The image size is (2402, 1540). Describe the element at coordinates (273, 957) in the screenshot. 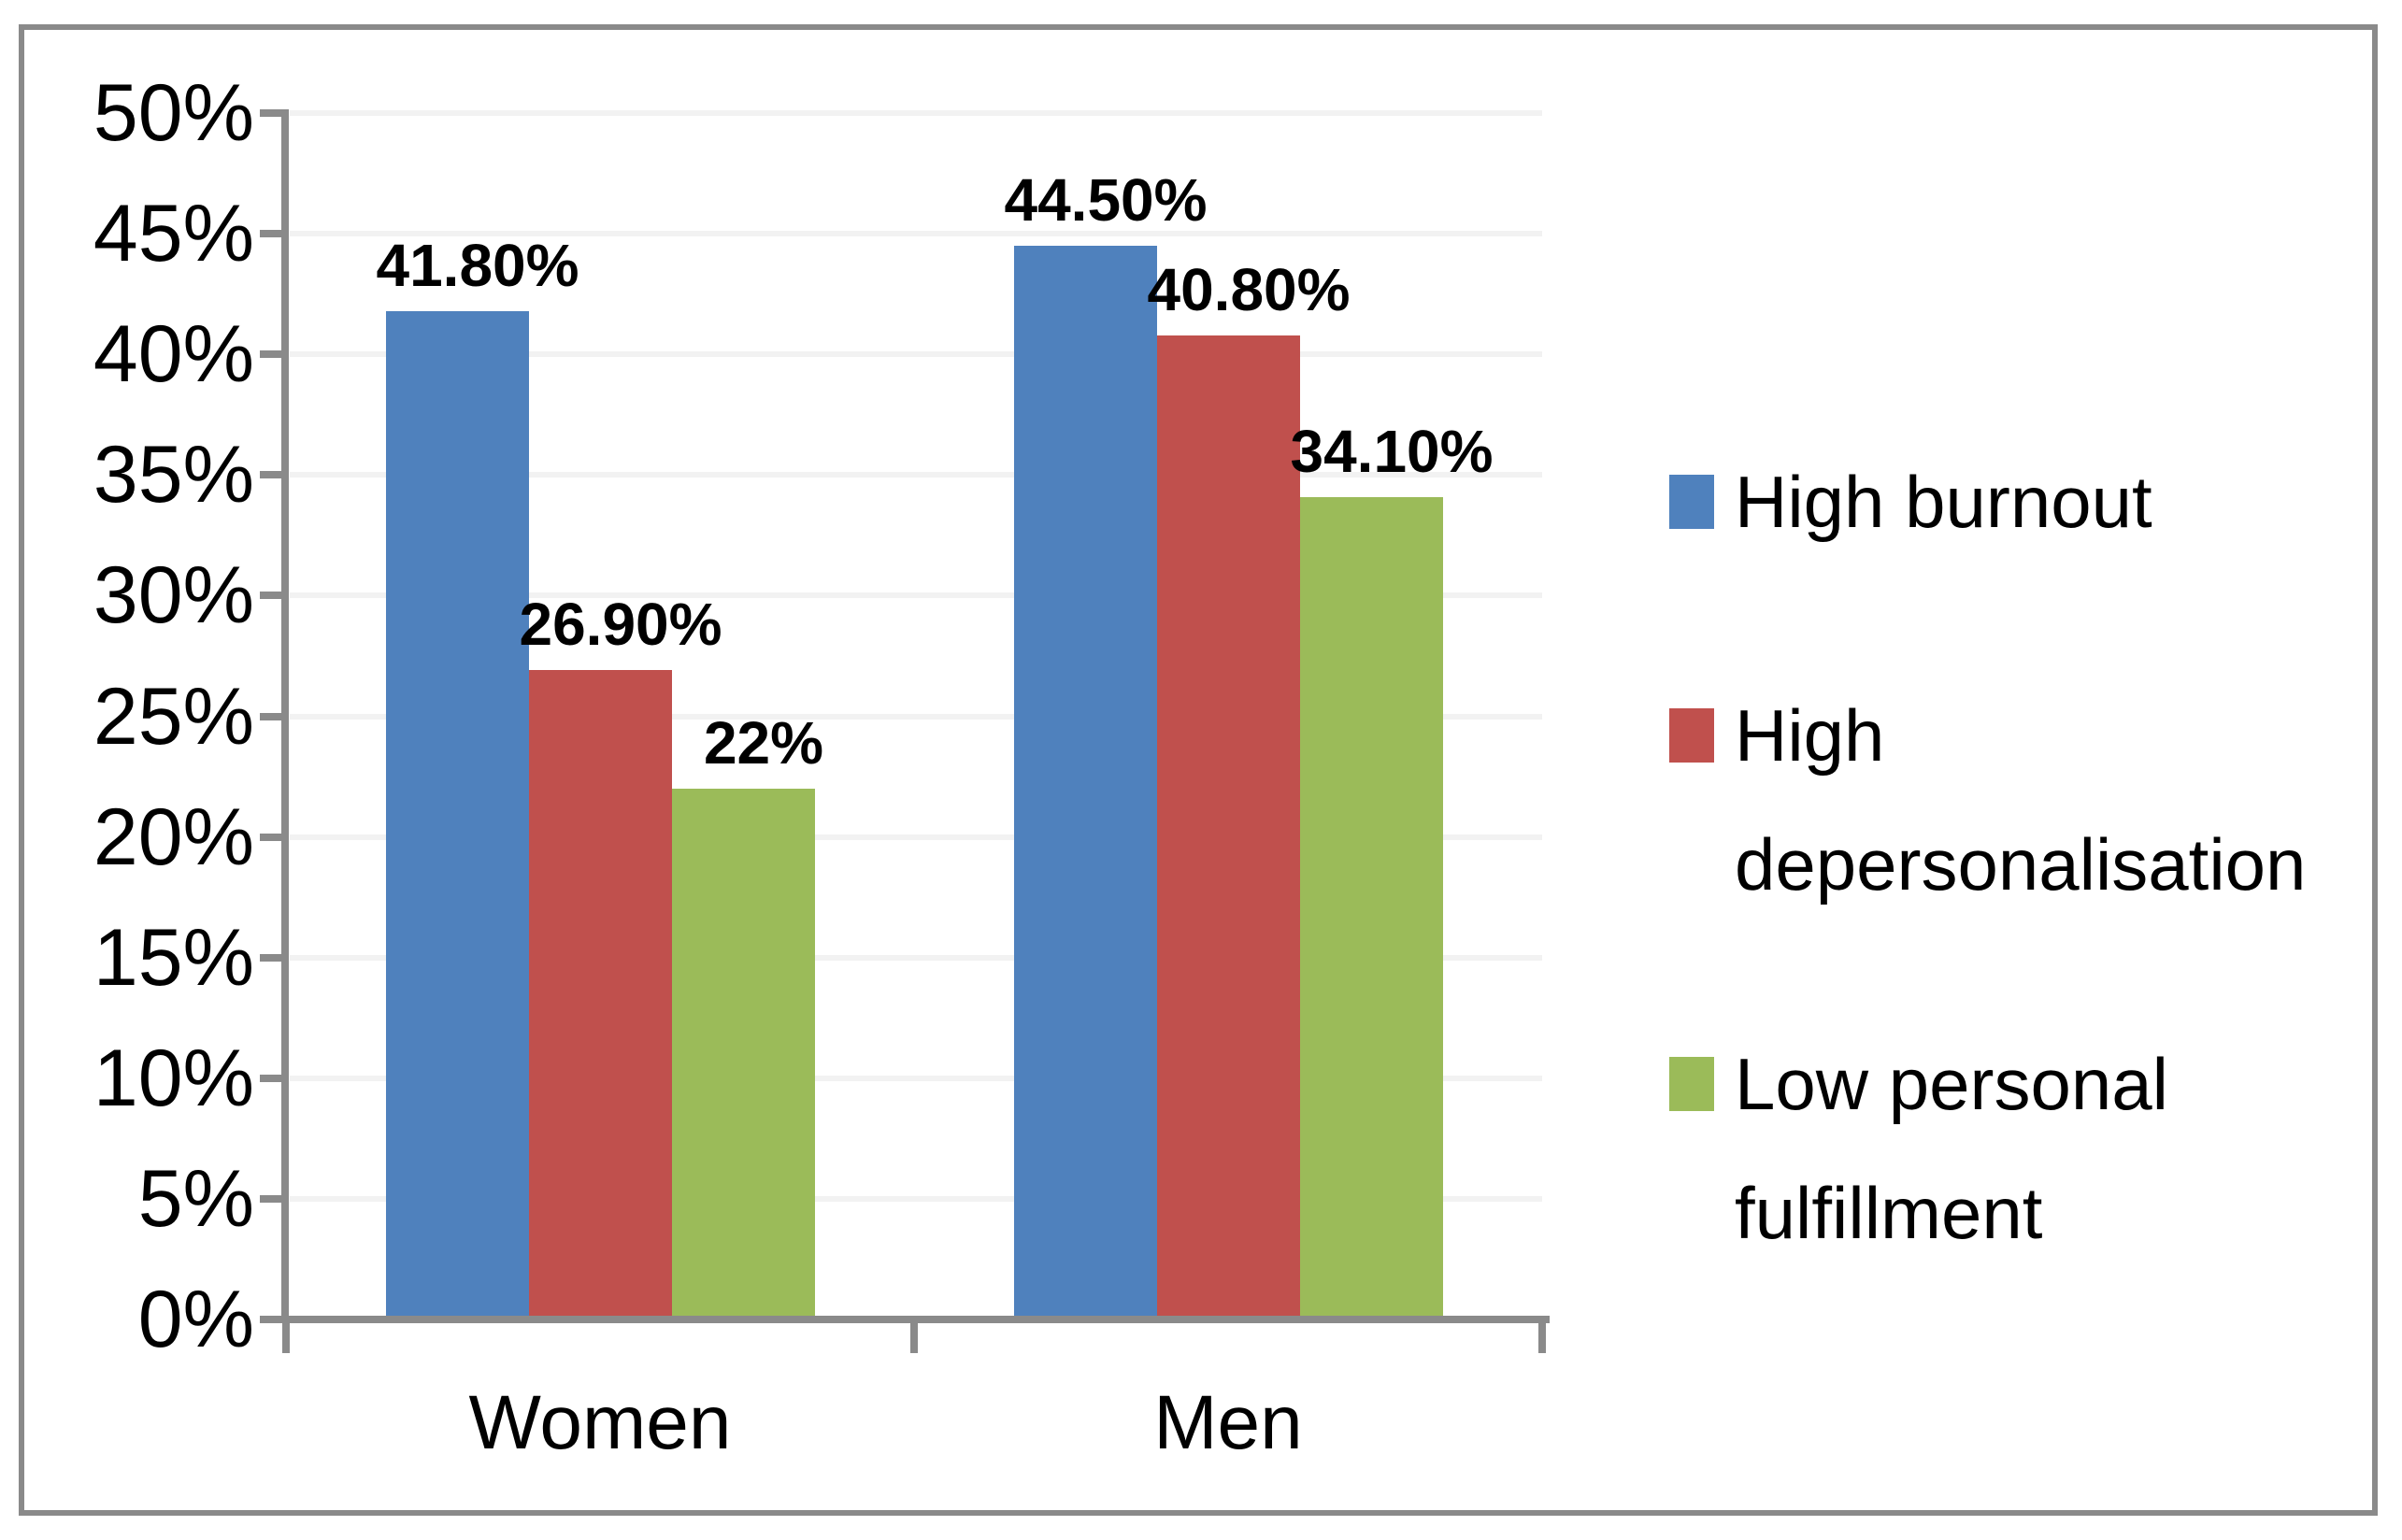

I see `y-axis-tick-15pct` at that location.